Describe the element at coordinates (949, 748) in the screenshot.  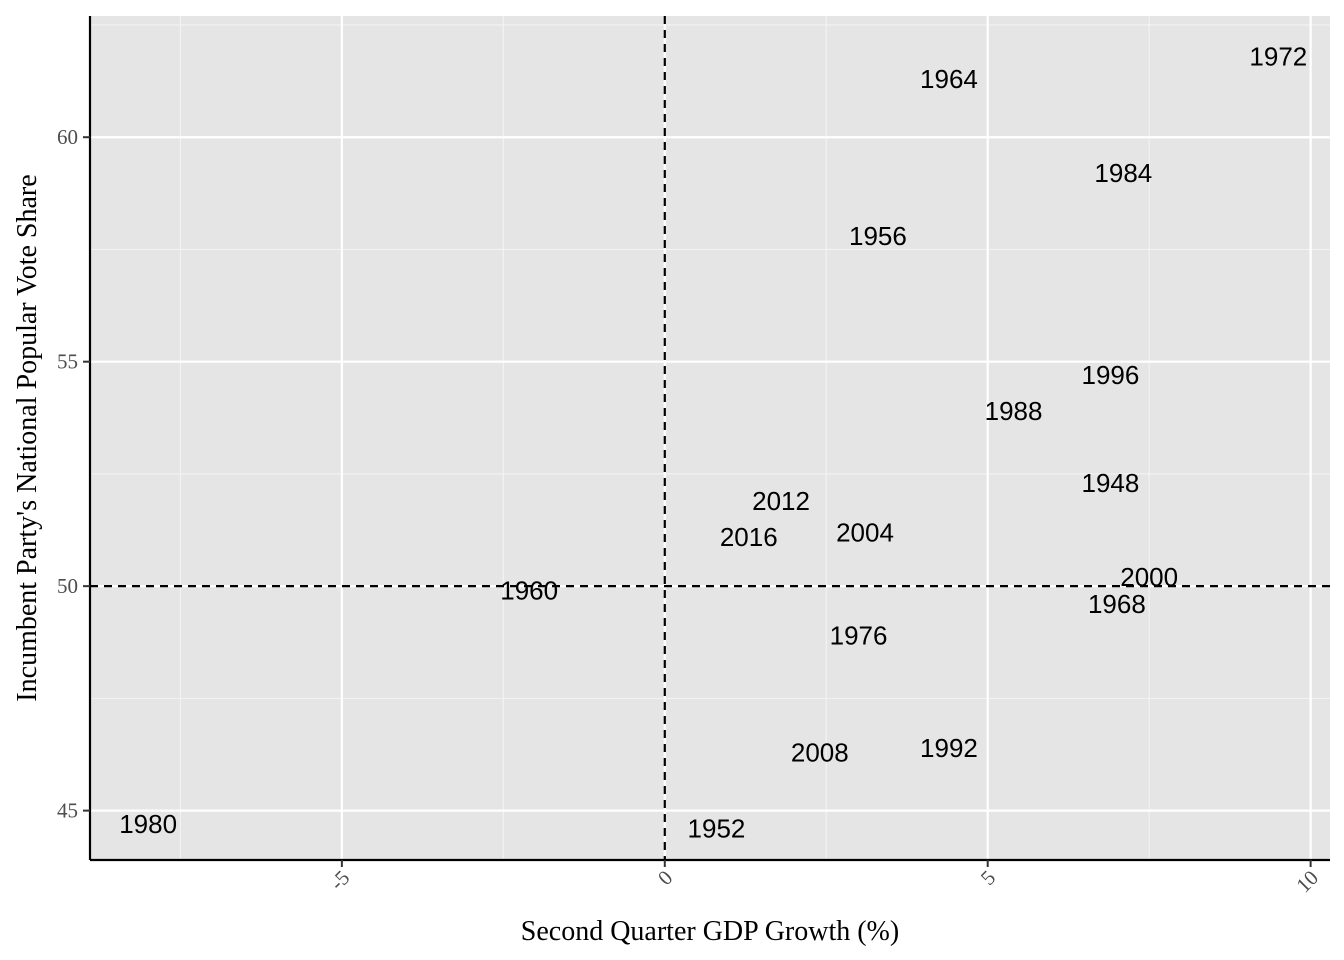
I see `point-label-1992: 1992` at that location.